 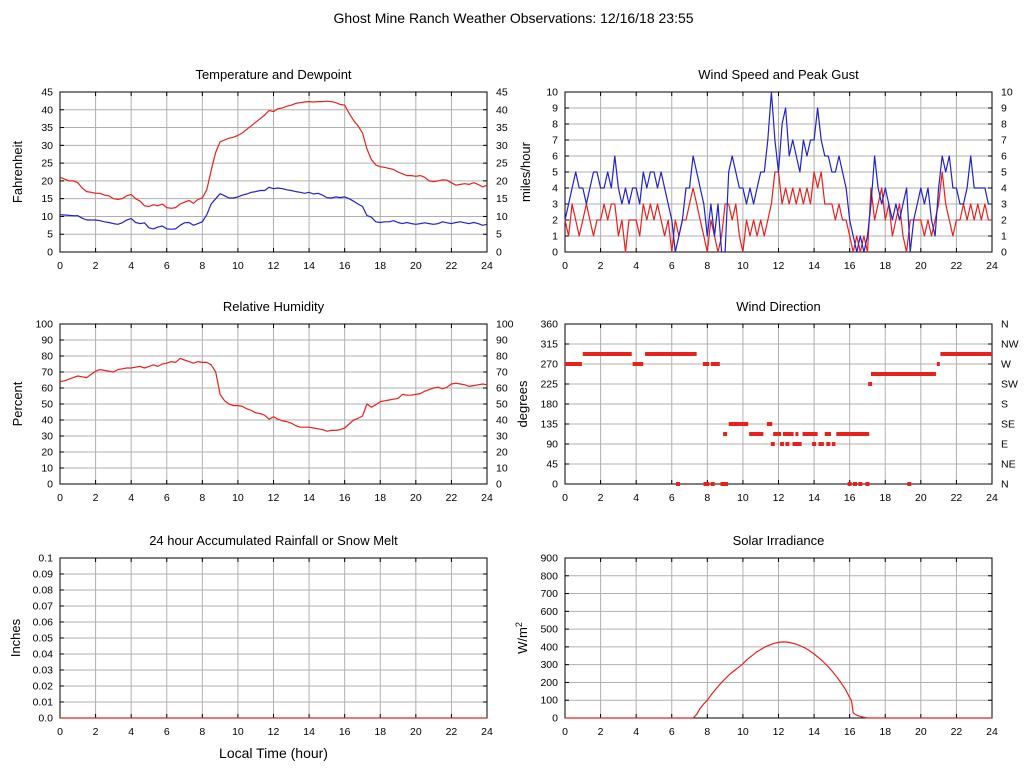 I want to click on y-tick-label: 0.03, so click(x=43, y=671).